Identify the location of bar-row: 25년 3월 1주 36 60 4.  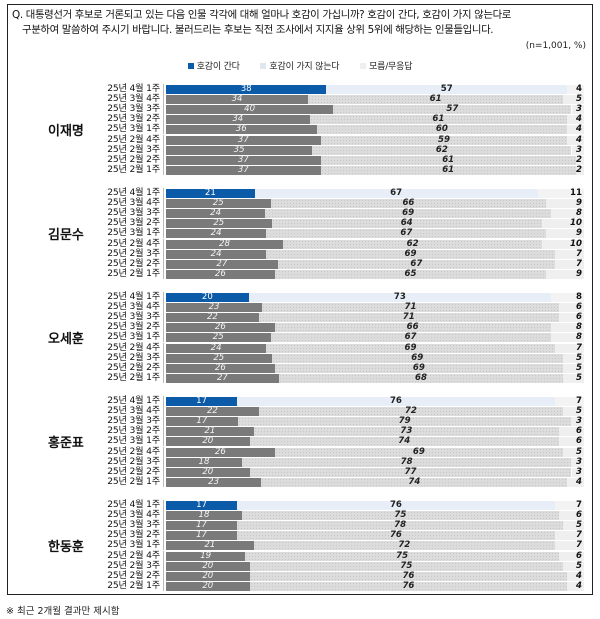
(300, 129).